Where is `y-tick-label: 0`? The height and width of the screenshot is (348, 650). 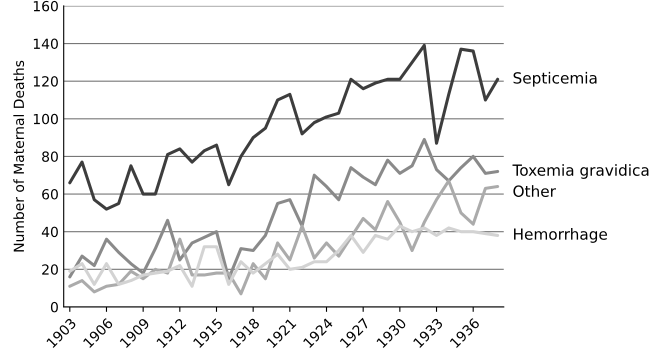 y-tick-label: 0 is located at coordinates (54, 307).